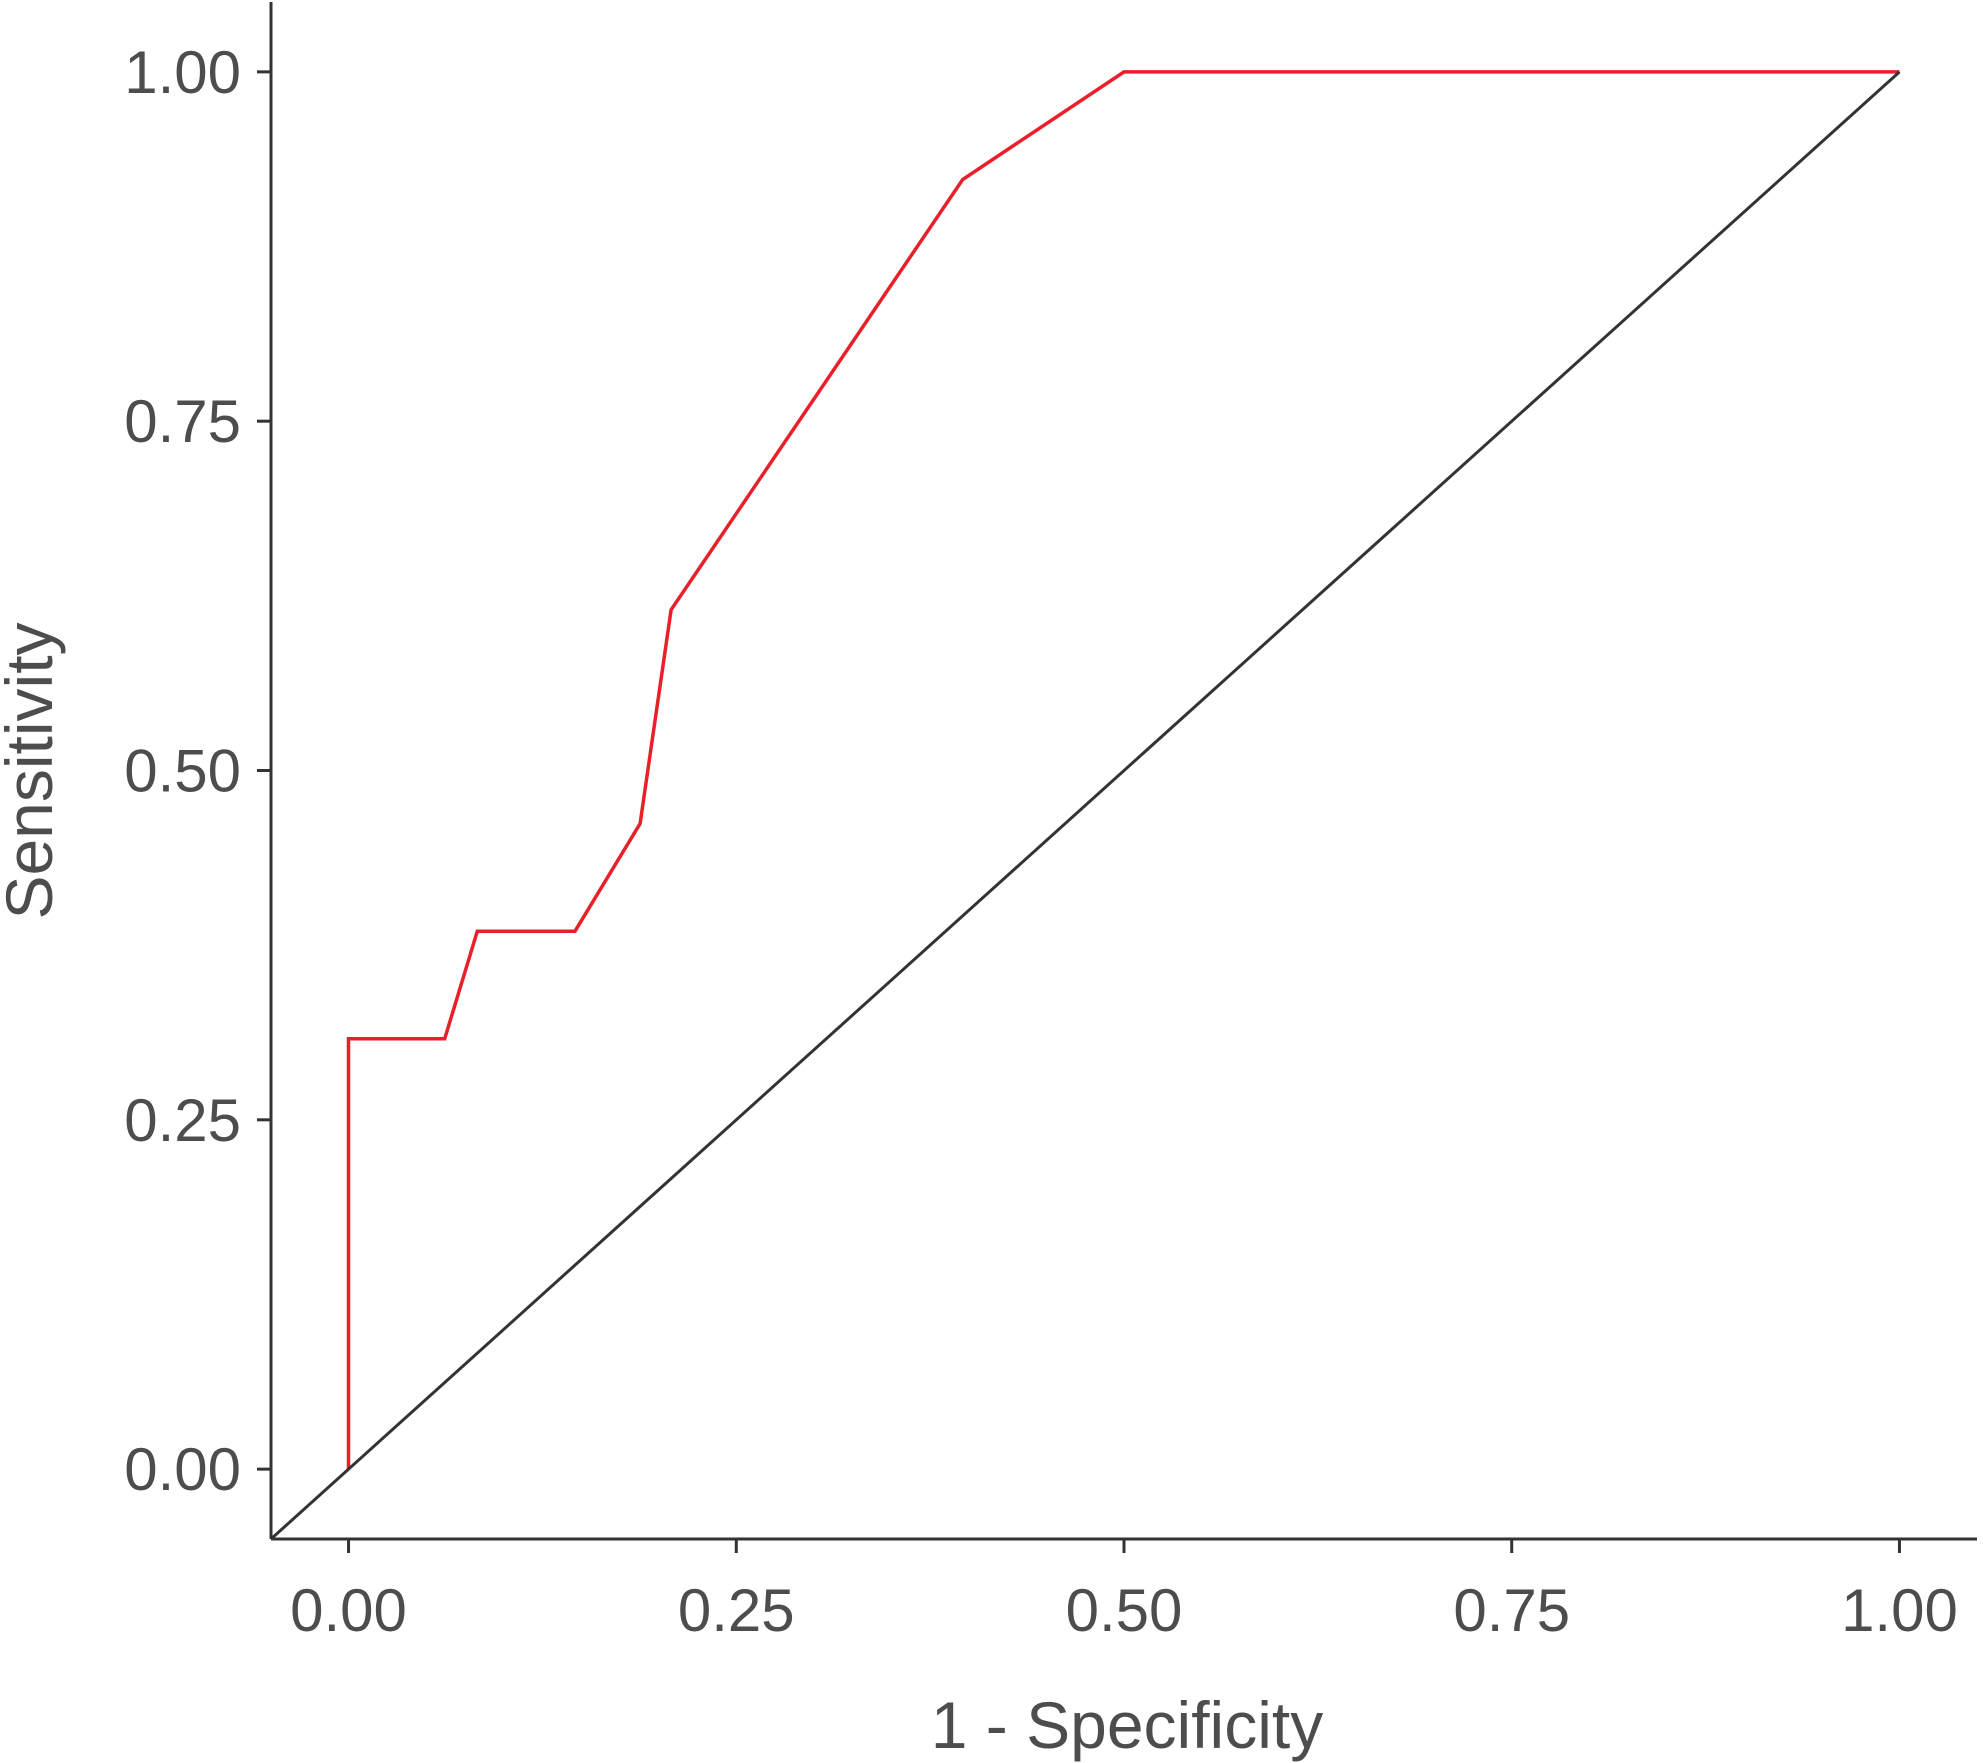 Image resolution: width=1983 pixels, height=1763 pixels. I want to click on x-tick-label: 0.25, so click(736, 1610).